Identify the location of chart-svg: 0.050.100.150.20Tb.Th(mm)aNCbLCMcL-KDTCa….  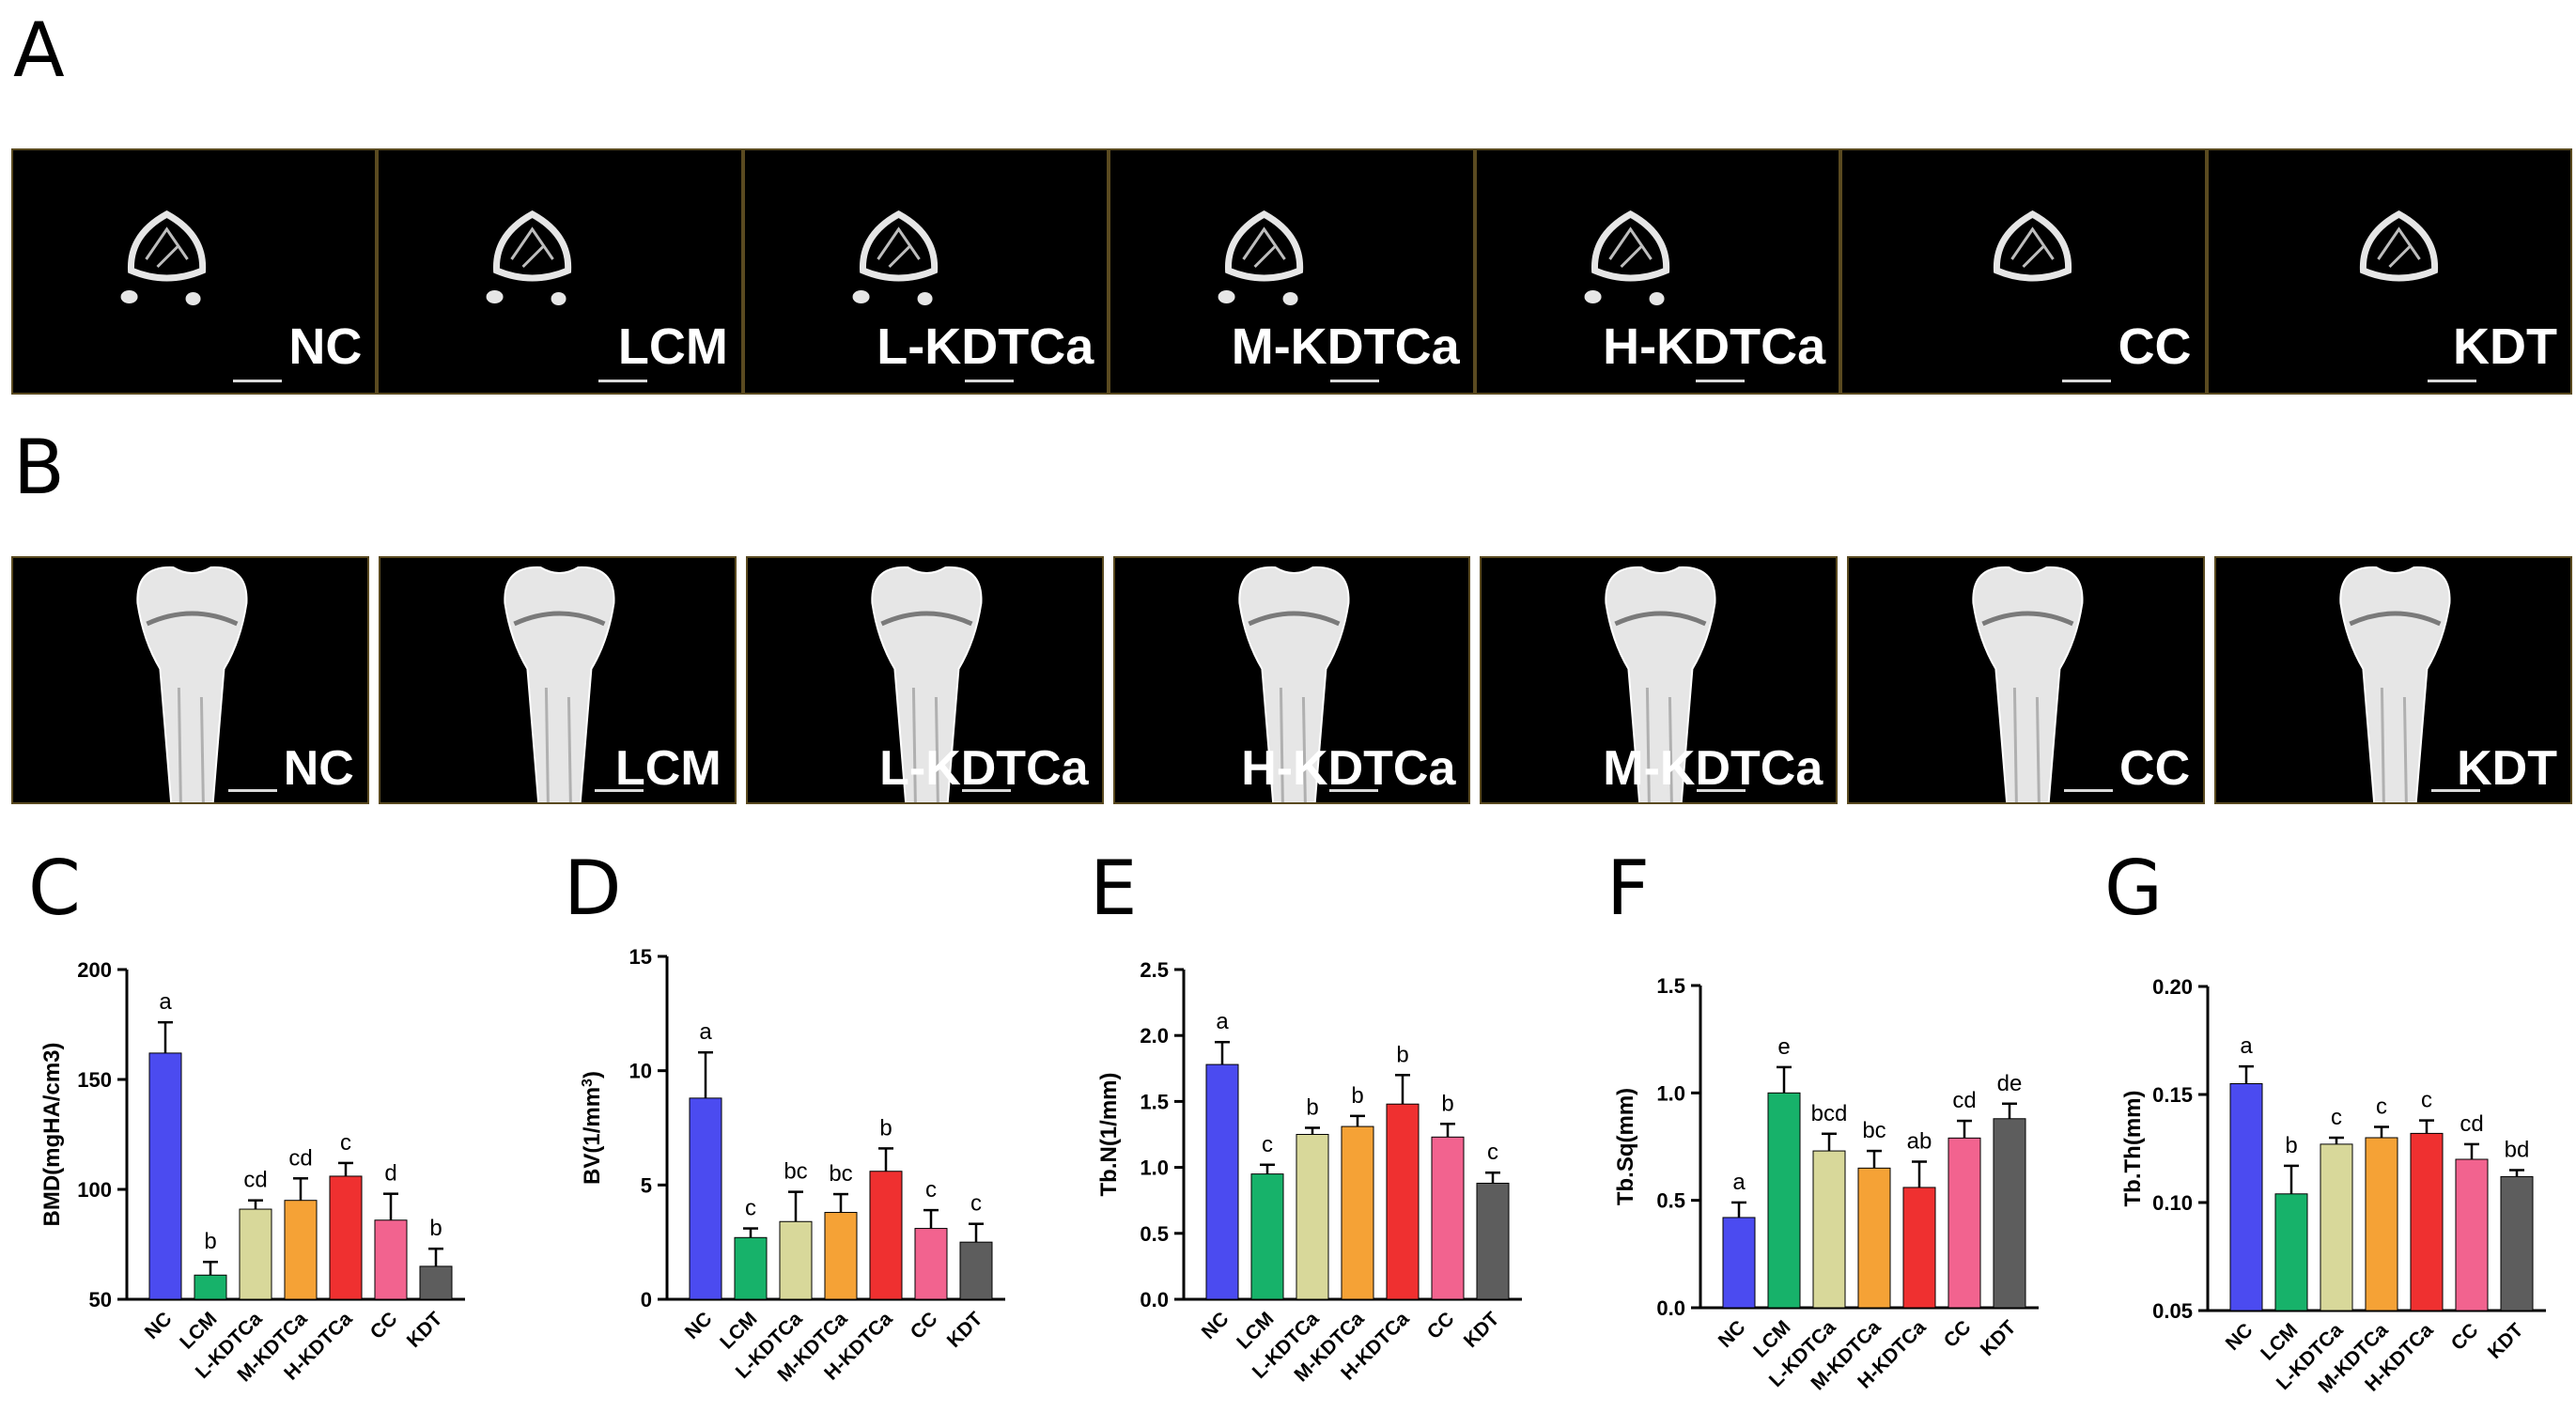
(2333, 1186).